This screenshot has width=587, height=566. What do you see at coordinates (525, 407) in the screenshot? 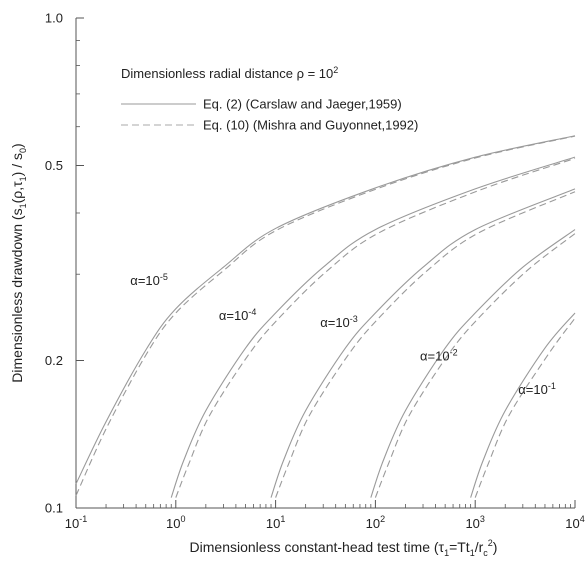
I see `curve-dashed-alpha--1` at bounding box center [525, 407].